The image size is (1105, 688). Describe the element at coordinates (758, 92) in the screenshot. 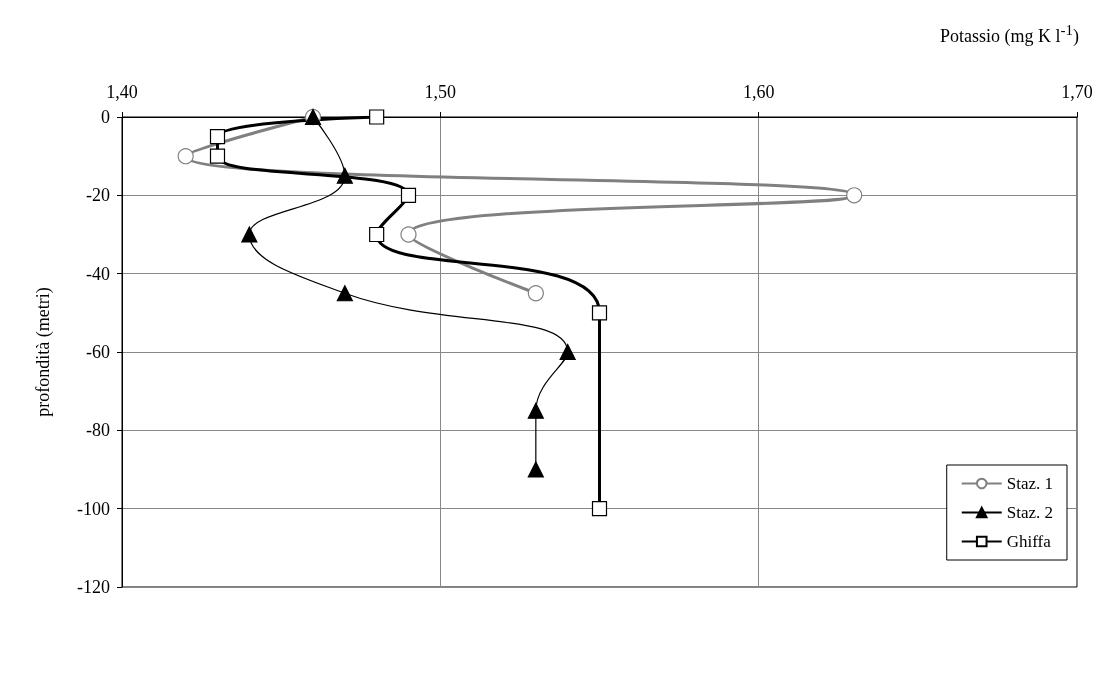

I see `x-tick-label: 1,60` at that location.